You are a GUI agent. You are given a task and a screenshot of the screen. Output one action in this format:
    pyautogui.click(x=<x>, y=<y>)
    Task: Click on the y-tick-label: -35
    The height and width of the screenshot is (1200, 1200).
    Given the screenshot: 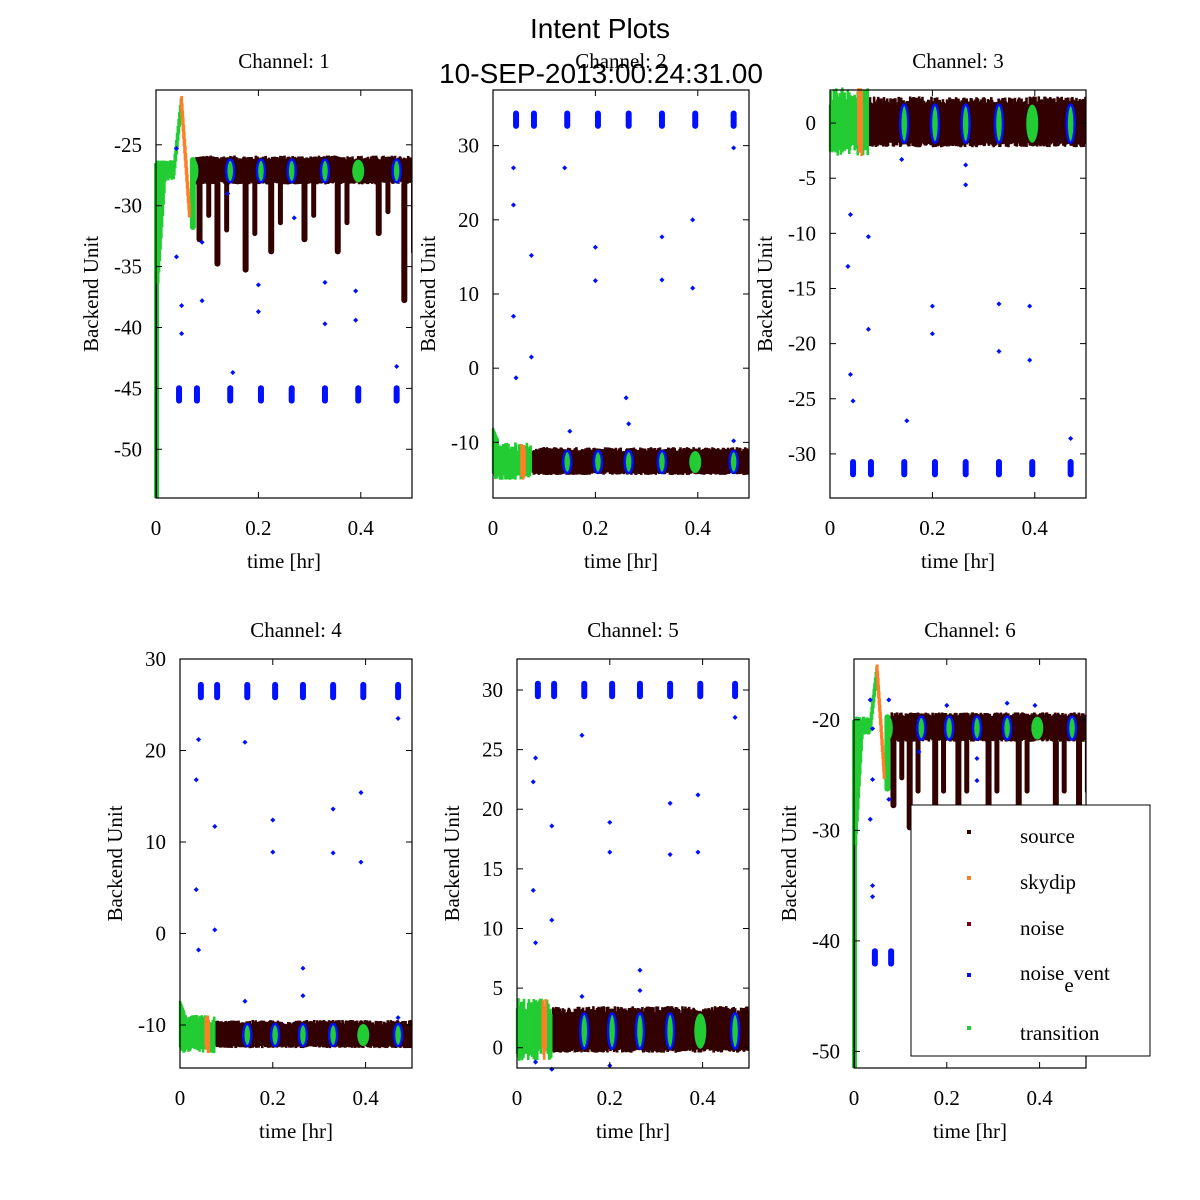 What is the action you would take?
    pyautogui.click(x=128, y=267)
    